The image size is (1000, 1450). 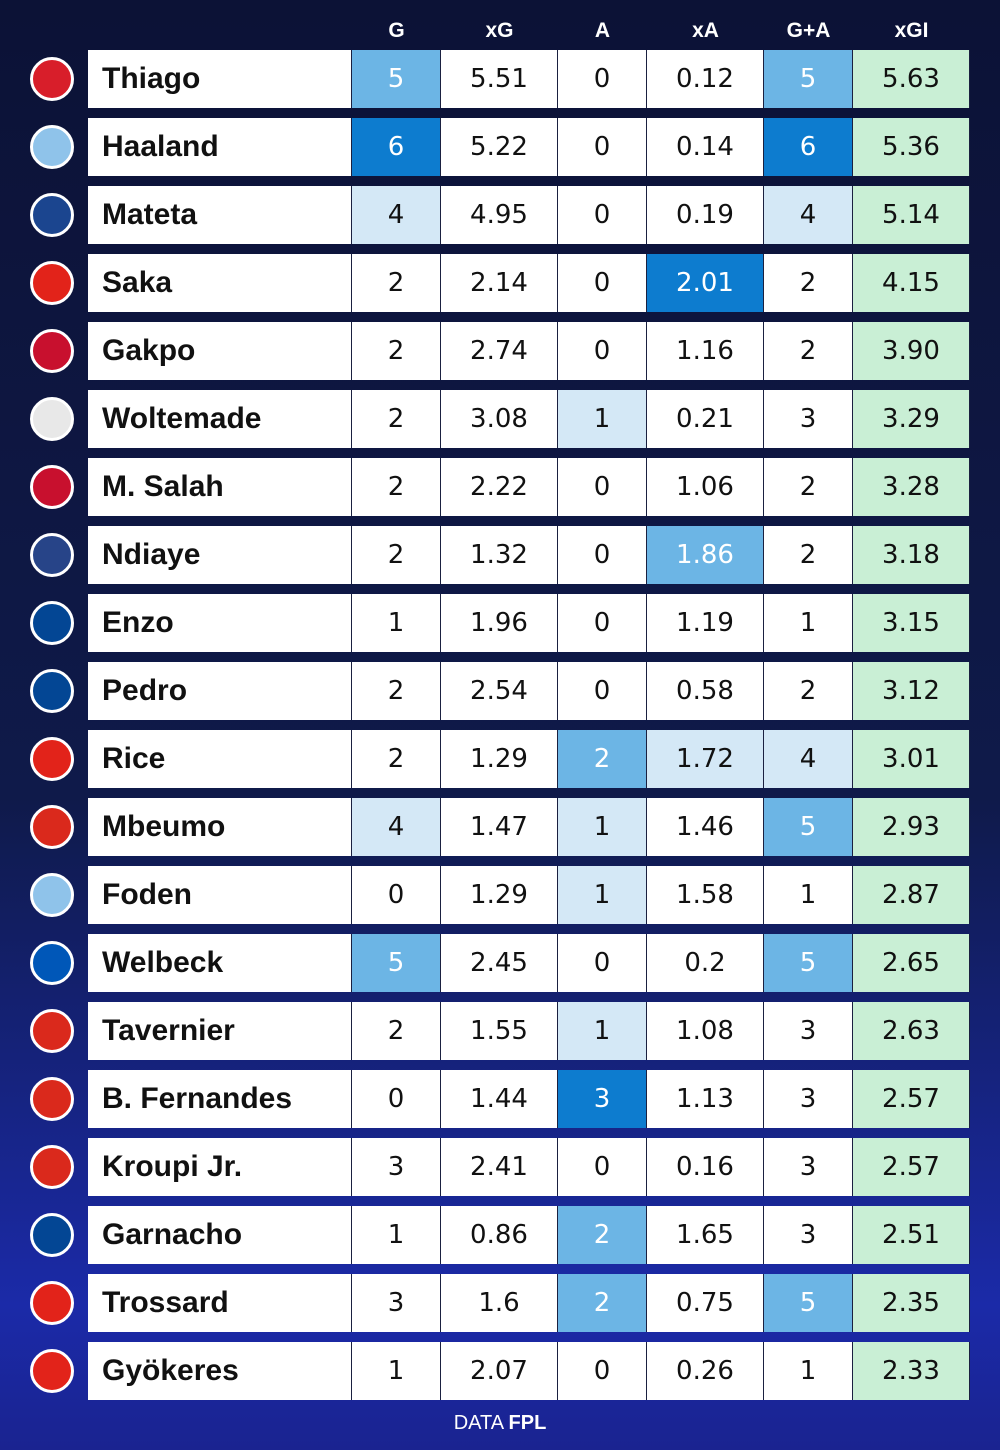 I want to click on stat-cell: 2.35, so click(x=911, y=1303).